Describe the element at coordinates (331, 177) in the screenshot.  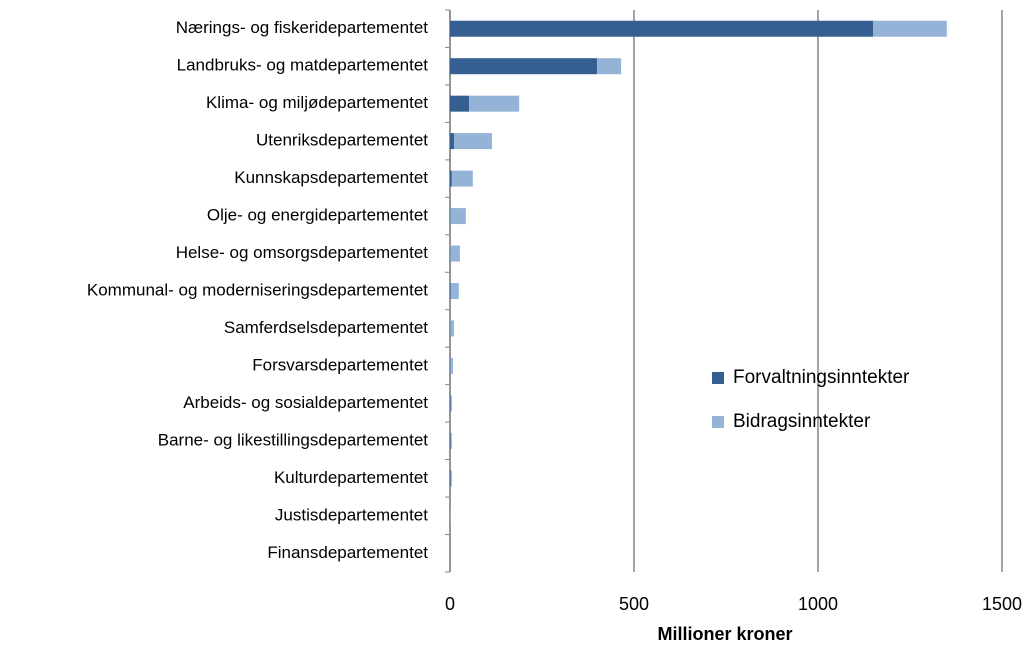
I see `y-tick-label: Kunnskapsdepartementet` at that location.